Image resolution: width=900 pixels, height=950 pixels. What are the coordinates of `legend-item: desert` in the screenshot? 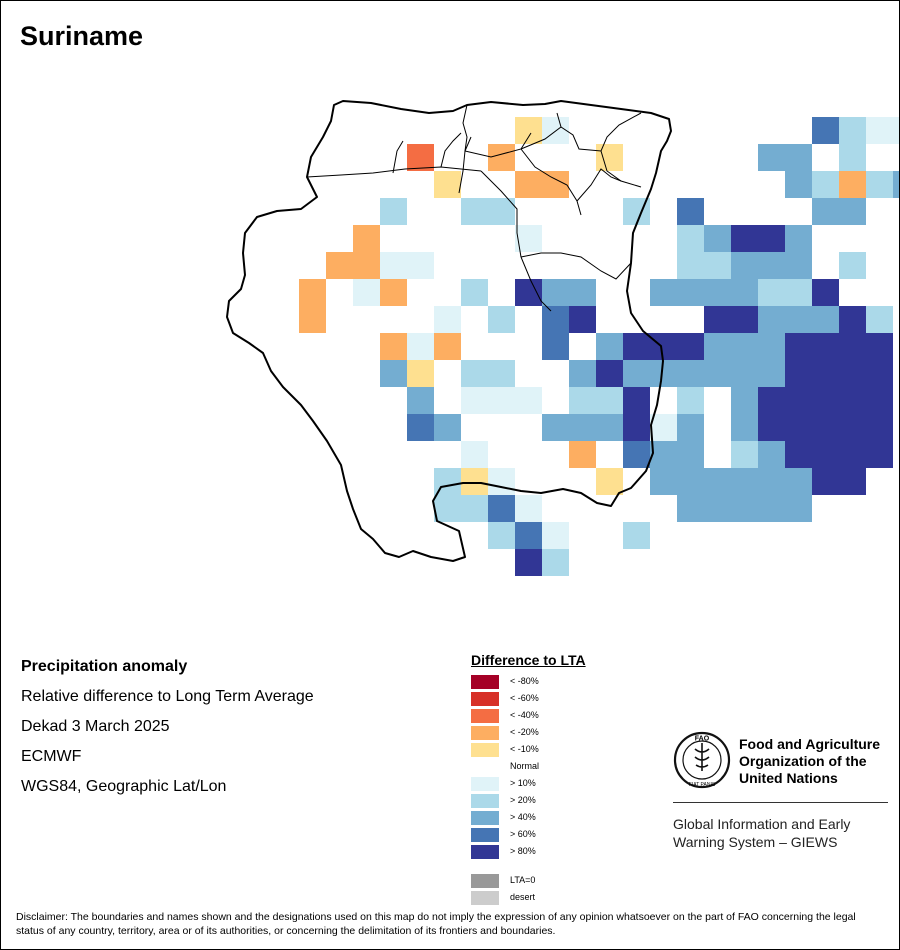 It's located at (528, 897).